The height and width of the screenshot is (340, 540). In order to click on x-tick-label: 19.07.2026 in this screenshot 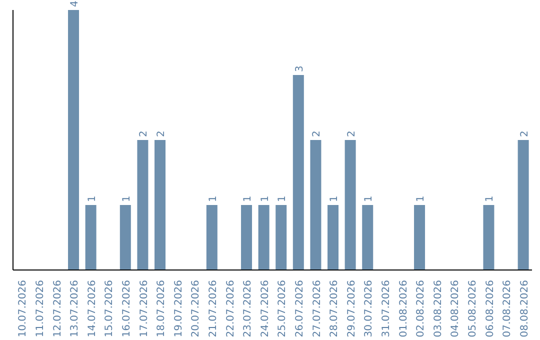, I will do `click(178, 309)`.